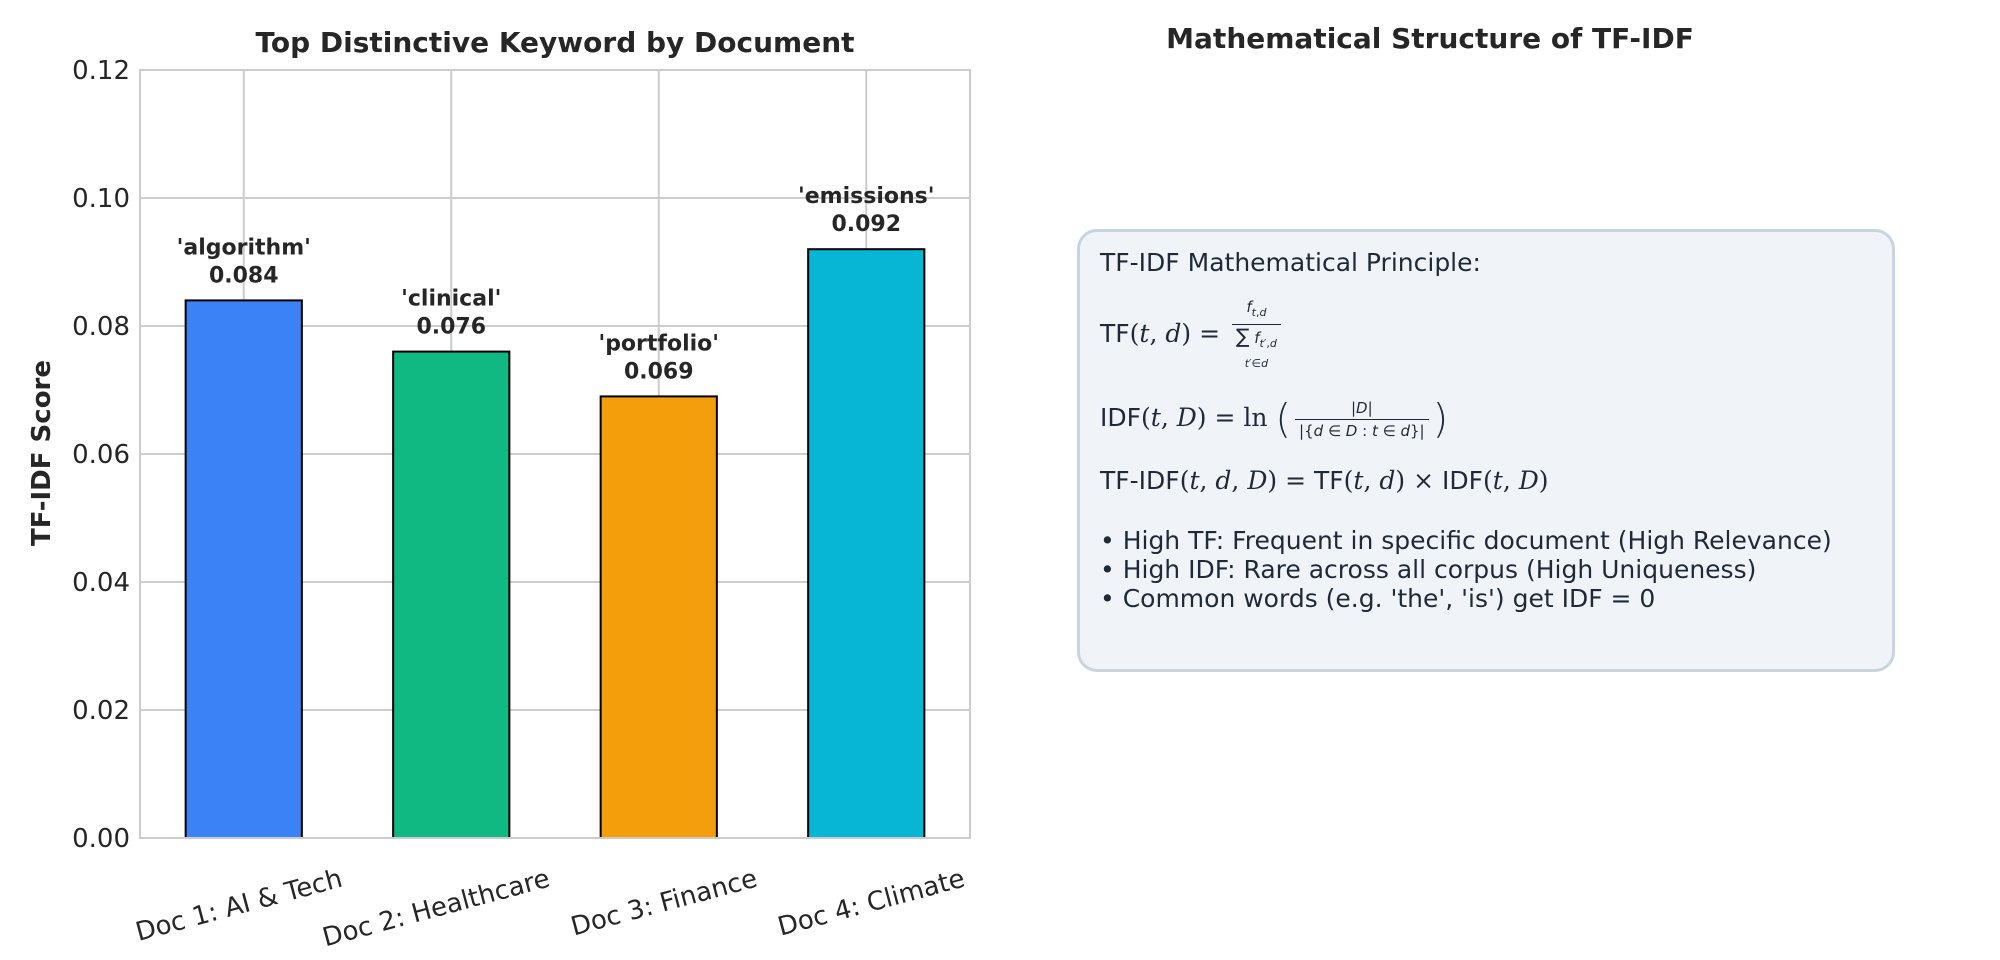 This screenshot has height=960, width=2000. I want to click on x-tick-label: Doc 3: Finance, so click(664, 903).